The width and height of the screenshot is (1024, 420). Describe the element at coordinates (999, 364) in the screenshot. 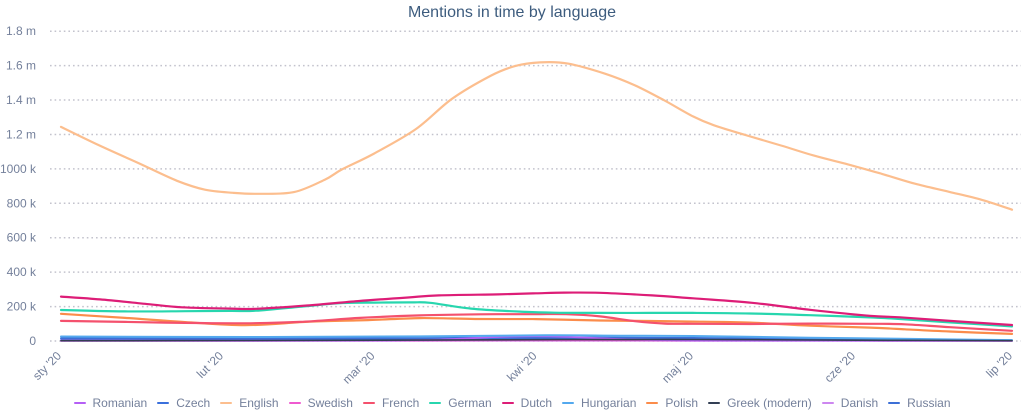

I see `svg-text: lip '20` at that location.